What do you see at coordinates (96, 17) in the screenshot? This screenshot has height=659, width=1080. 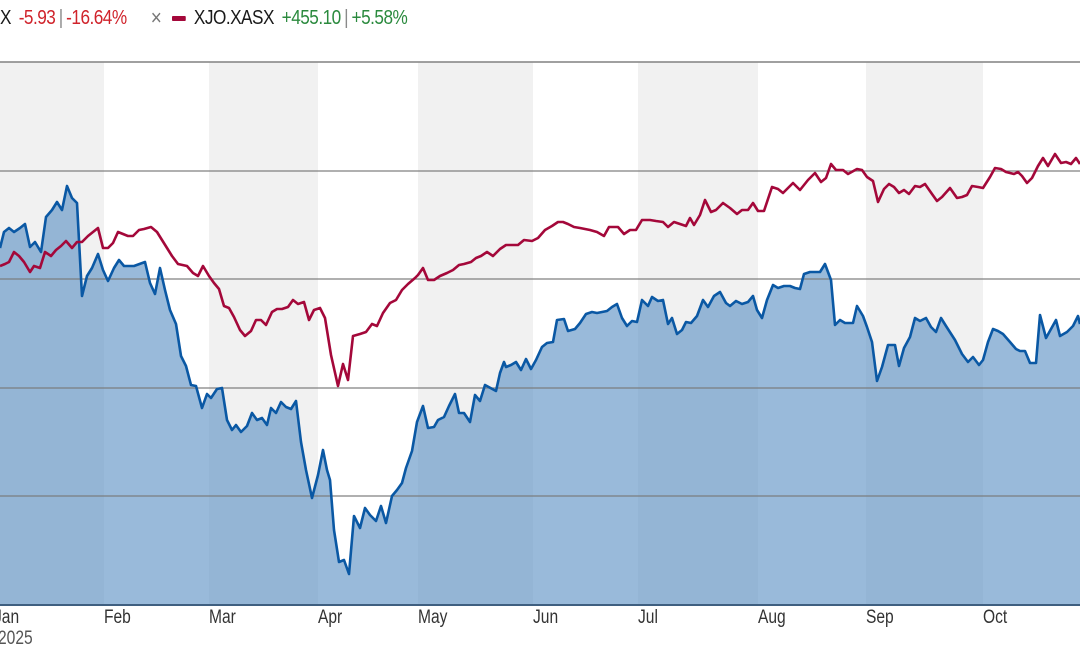 I see `series1-change-pct: -16.64%` at bounding box center [96, 17].